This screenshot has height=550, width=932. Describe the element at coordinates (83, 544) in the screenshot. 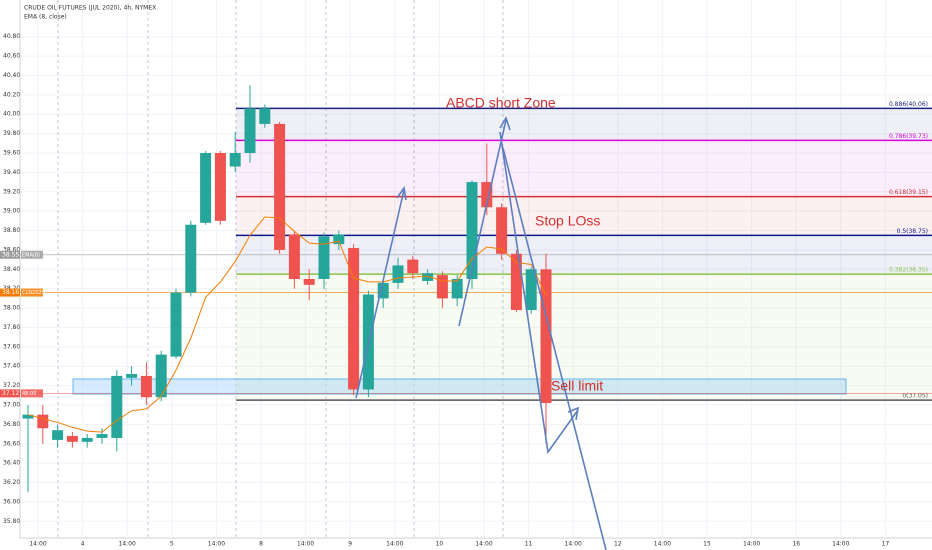

I see `x-tick-label: 4` at that location.